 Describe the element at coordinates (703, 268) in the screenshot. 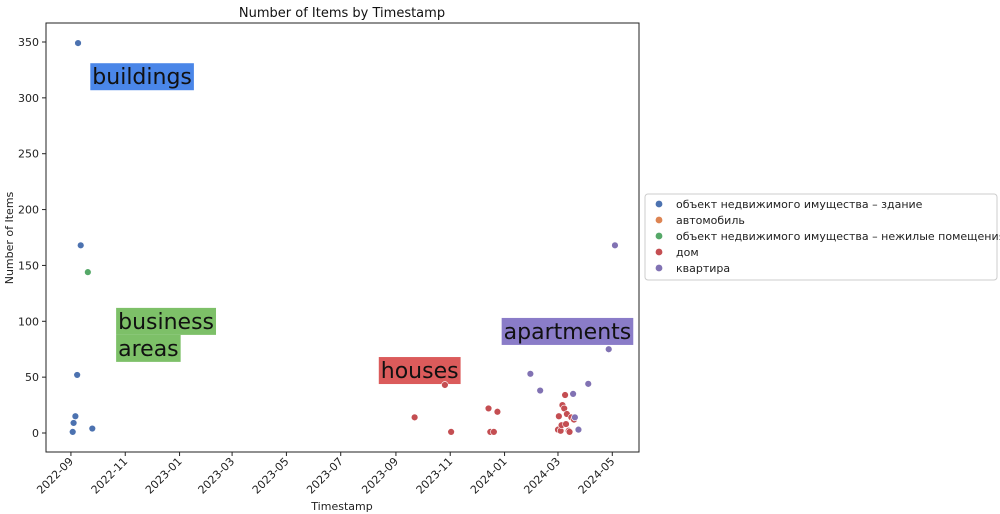

I see `legend-label: квартира` at that location.